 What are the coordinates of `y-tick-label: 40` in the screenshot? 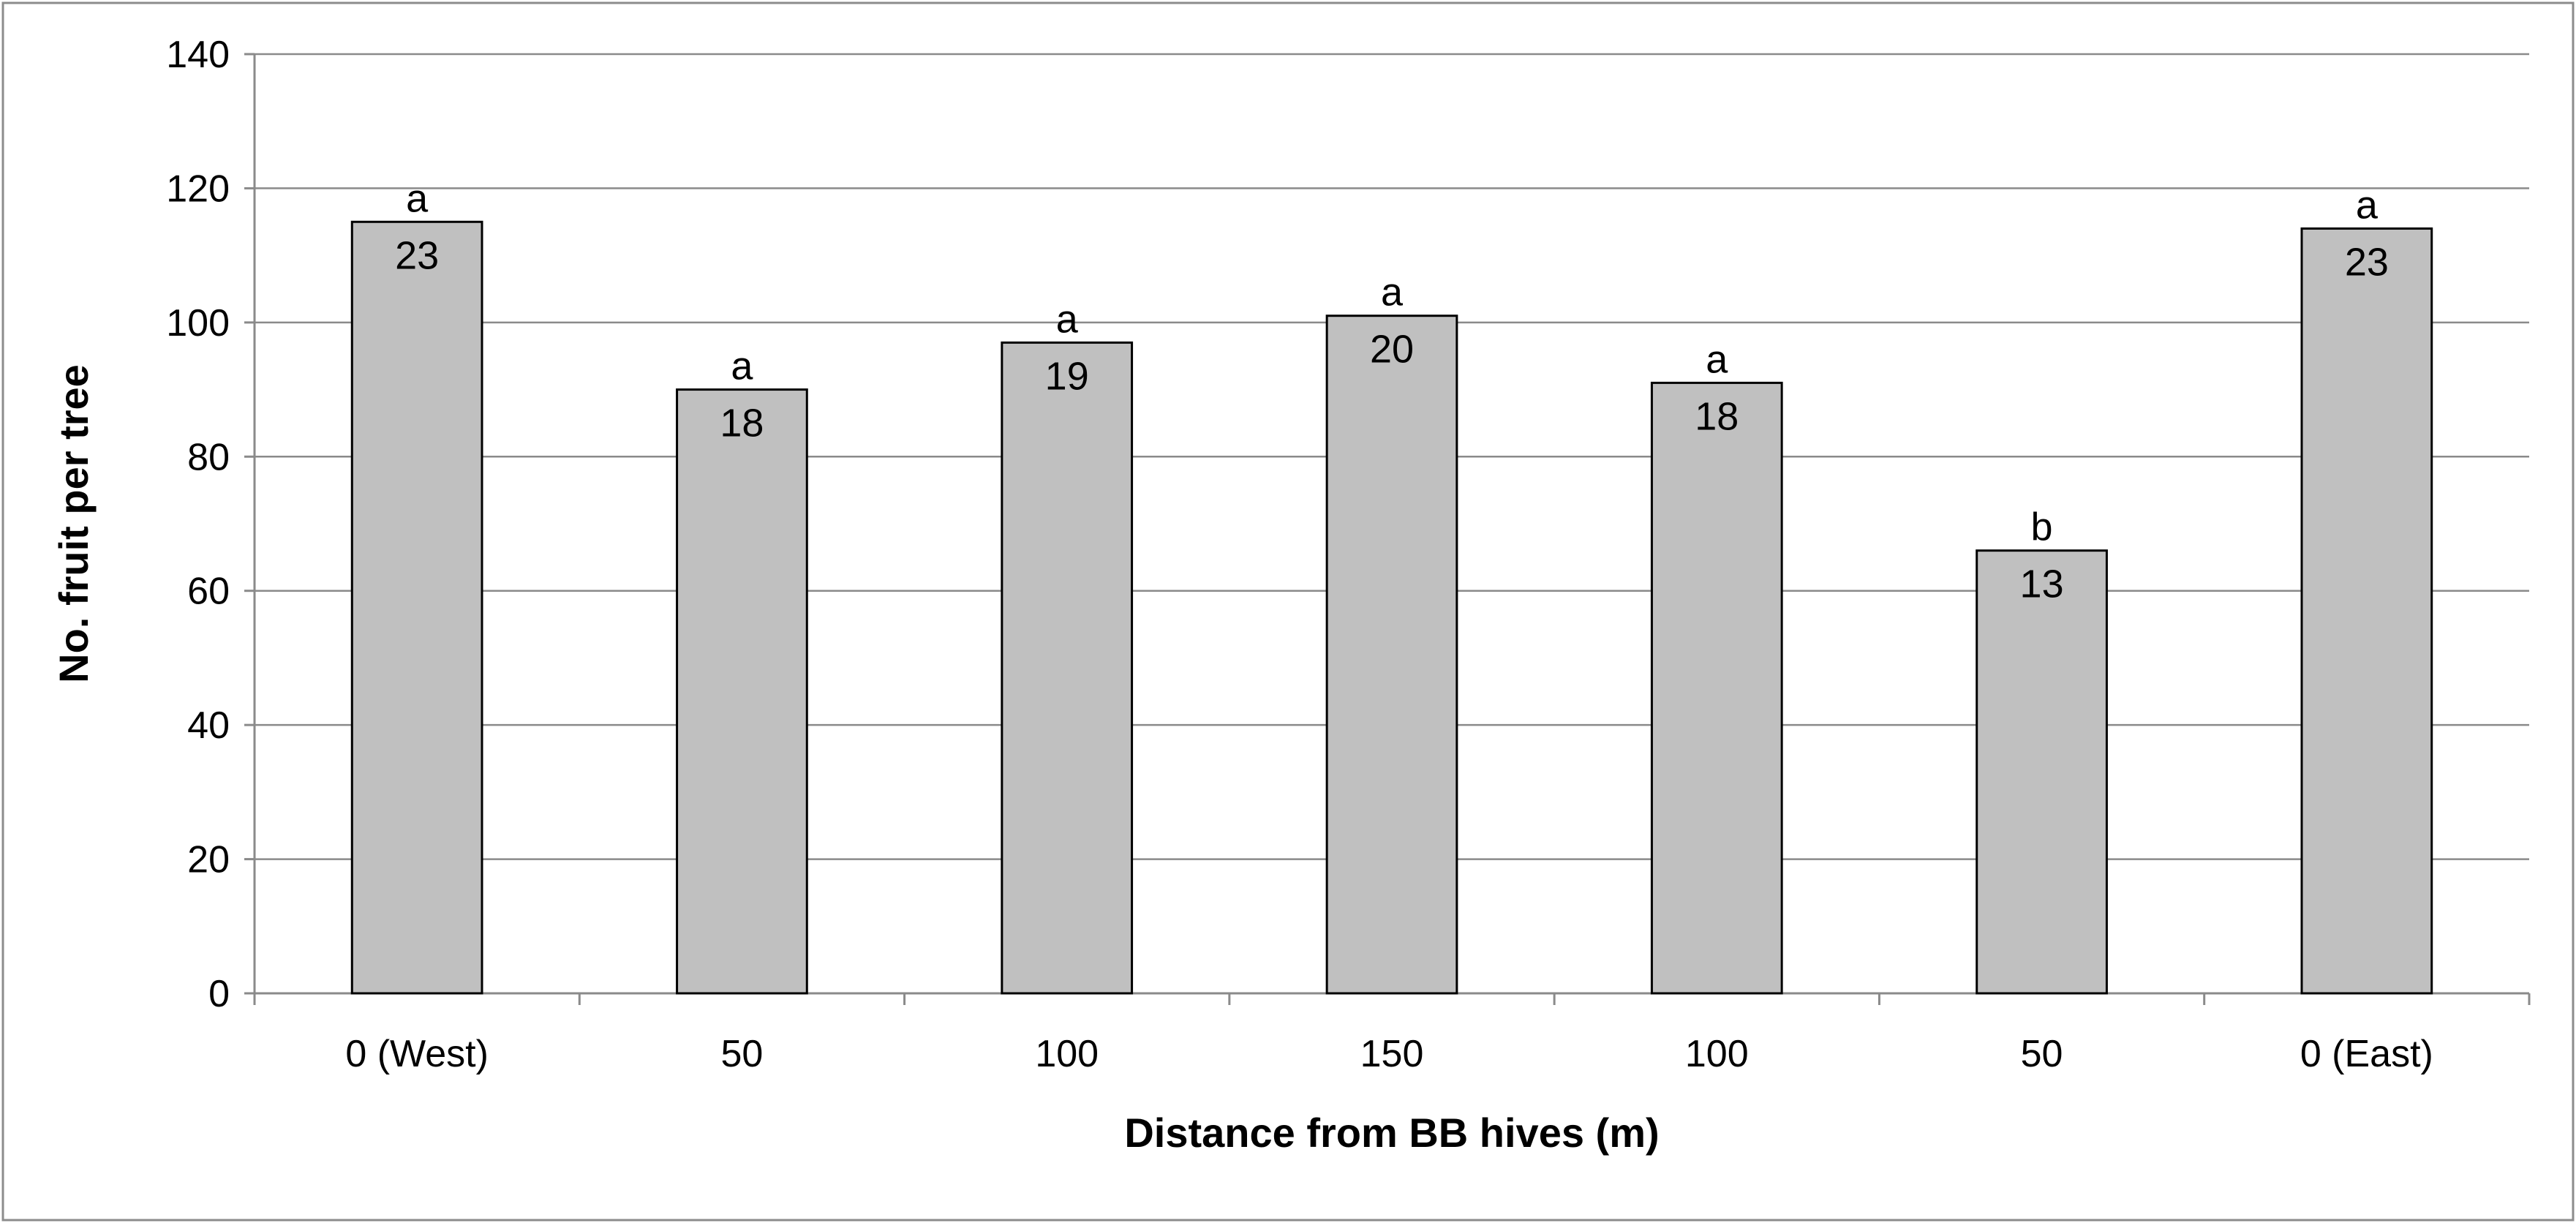 It's located at (208, 726).